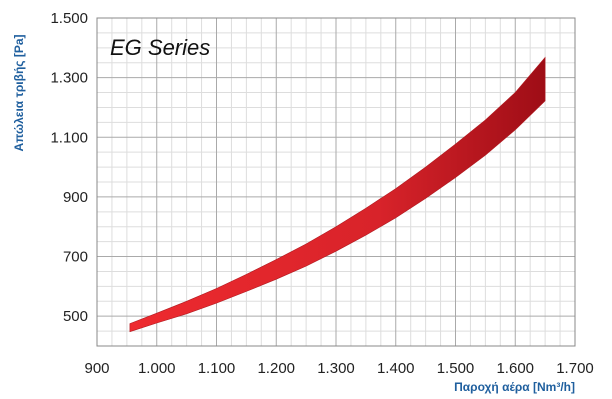  I want to click on x-tick-label: 1.600, so click(515, 368).